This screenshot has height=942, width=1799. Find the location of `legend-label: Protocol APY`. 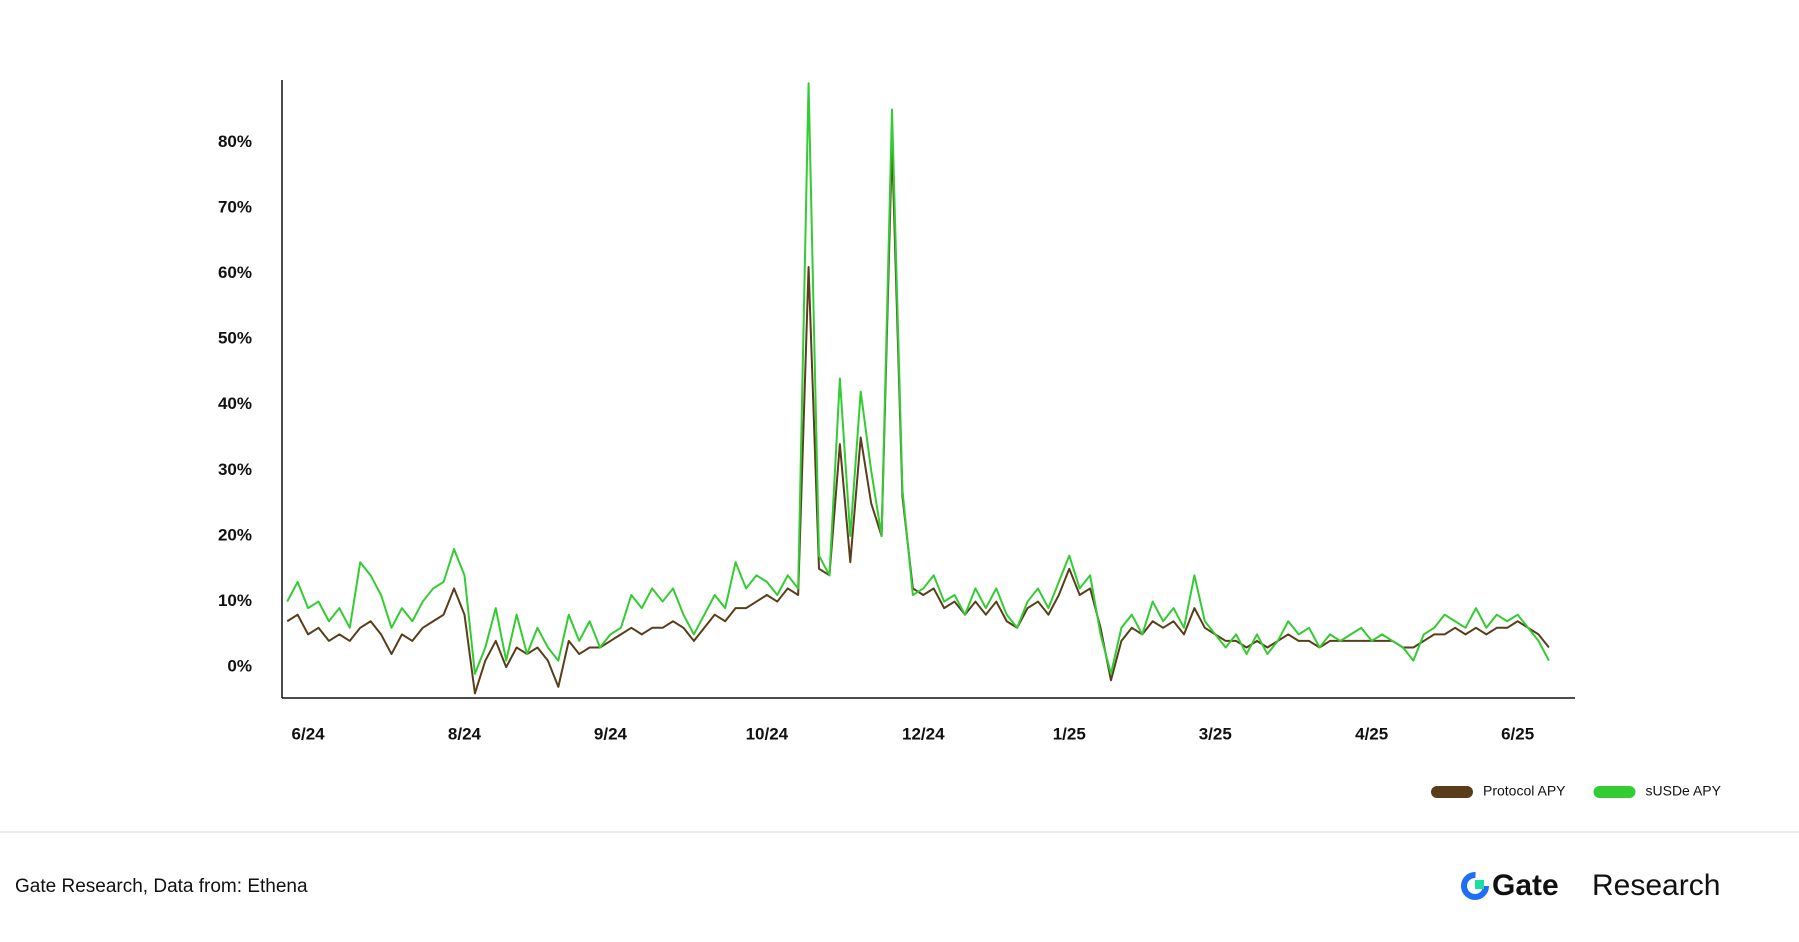

legend-label: Protocol APY is located at coordinates (1524, 791).